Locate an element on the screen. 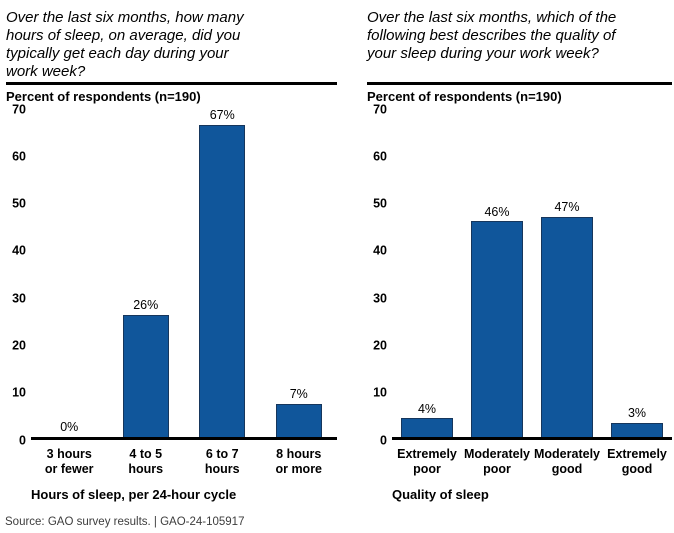  x-category-label: Moderately good is located at coordinates (567, 461).